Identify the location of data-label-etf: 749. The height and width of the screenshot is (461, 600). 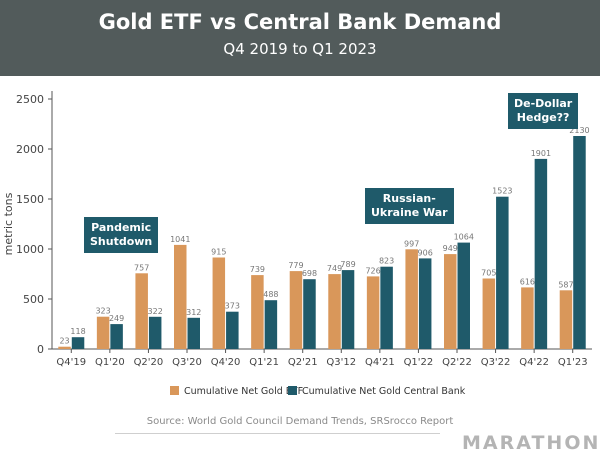
(334, 268).